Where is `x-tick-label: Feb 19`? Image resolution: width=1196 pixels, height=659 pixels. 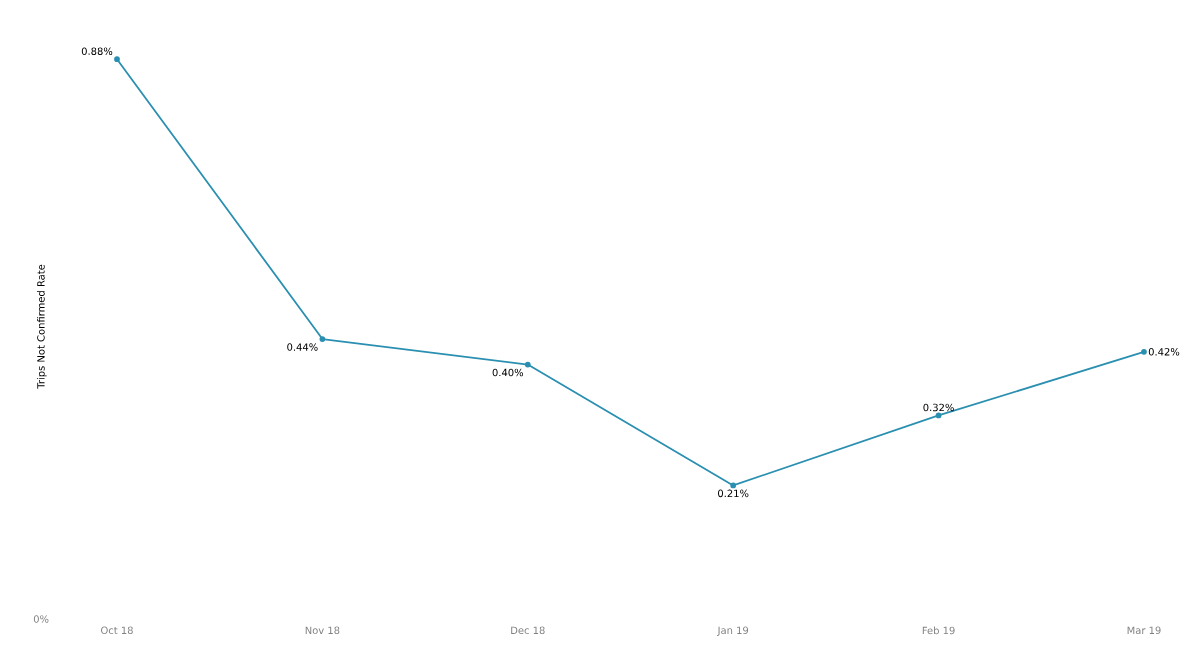
x-tick-label: Feb 19 is located at coordinates (938, 630).